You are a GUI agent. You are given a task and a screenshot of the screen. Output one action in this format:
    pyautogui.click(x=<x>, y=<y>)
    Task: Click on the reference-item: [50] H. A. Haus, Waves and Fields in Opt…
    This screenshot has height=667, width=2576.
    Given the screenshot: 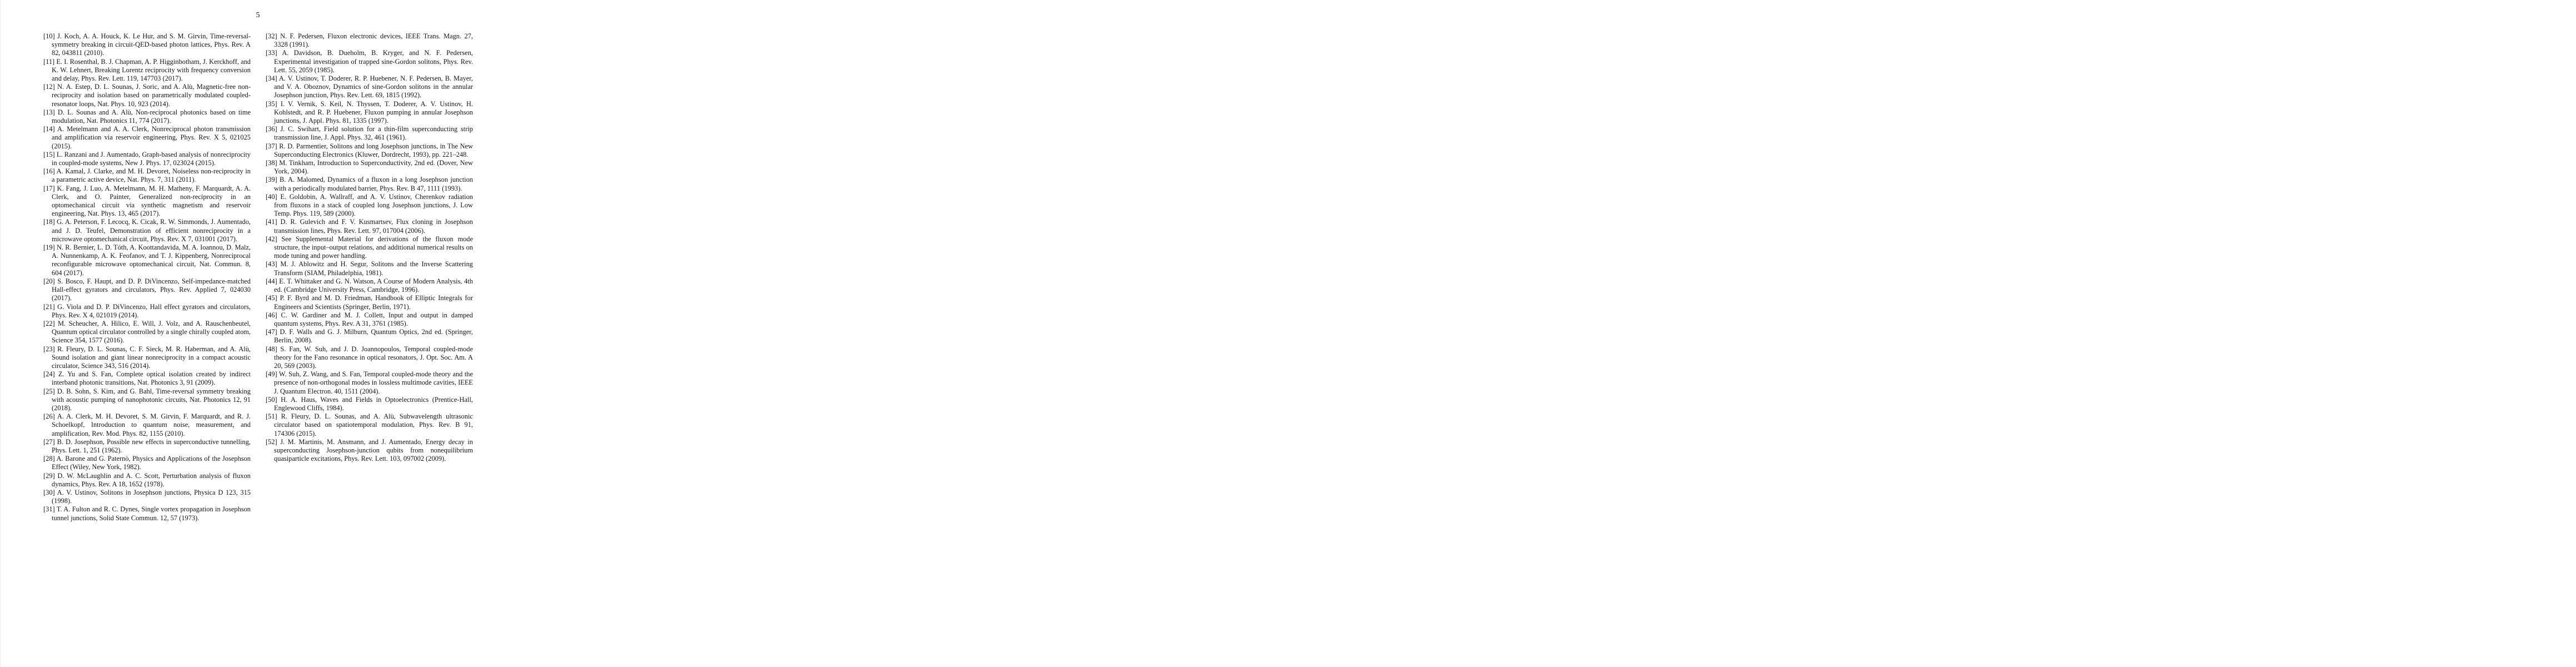 What is the action you would take?
    pyautogui.click(x=369, y=403)
    